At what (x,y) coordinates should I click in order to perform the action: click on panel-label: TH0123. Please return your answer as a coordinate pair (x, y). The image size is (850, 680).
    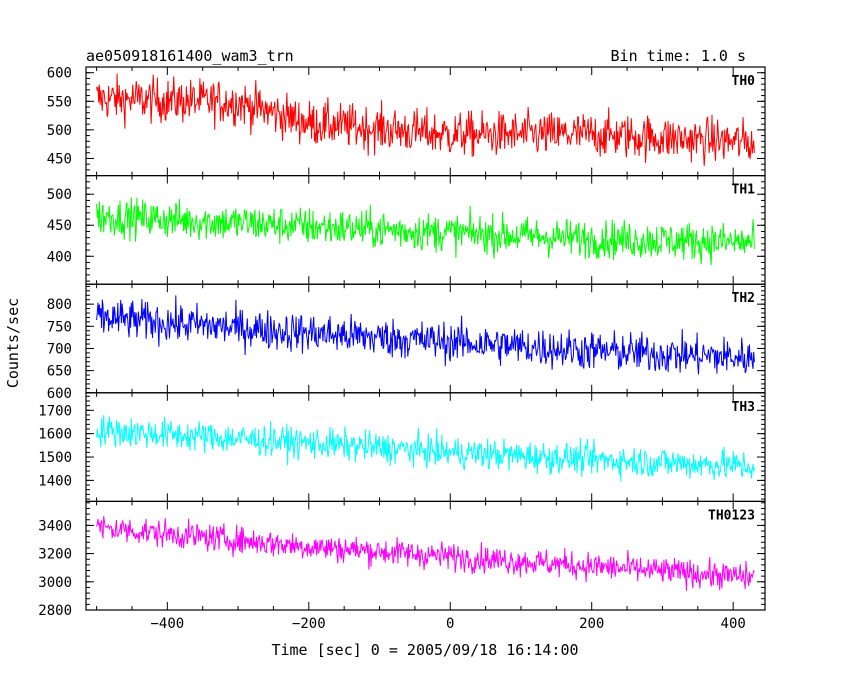
    Looking at the image, I should click on (731, 515).